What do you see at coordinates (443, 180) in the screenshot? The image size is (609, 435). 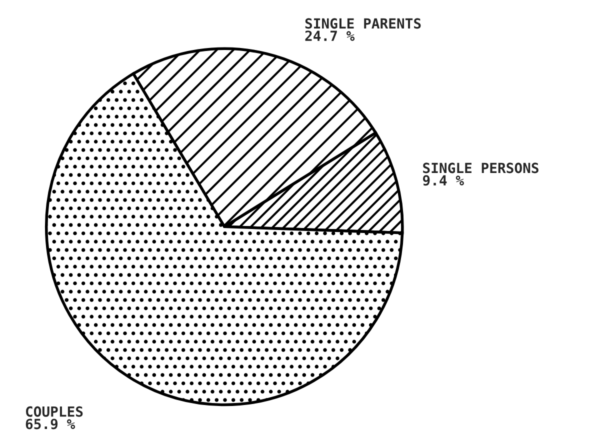 I see `data-label: 9.4 %` at bounding box center [443, 180].